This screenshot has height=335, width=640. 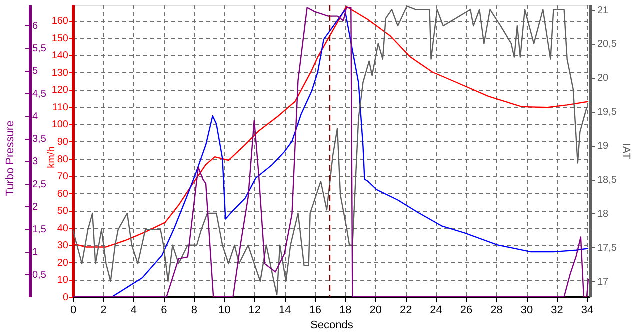 I want to click on y3-tick-label: 5,5, so click(x=39, y=49).